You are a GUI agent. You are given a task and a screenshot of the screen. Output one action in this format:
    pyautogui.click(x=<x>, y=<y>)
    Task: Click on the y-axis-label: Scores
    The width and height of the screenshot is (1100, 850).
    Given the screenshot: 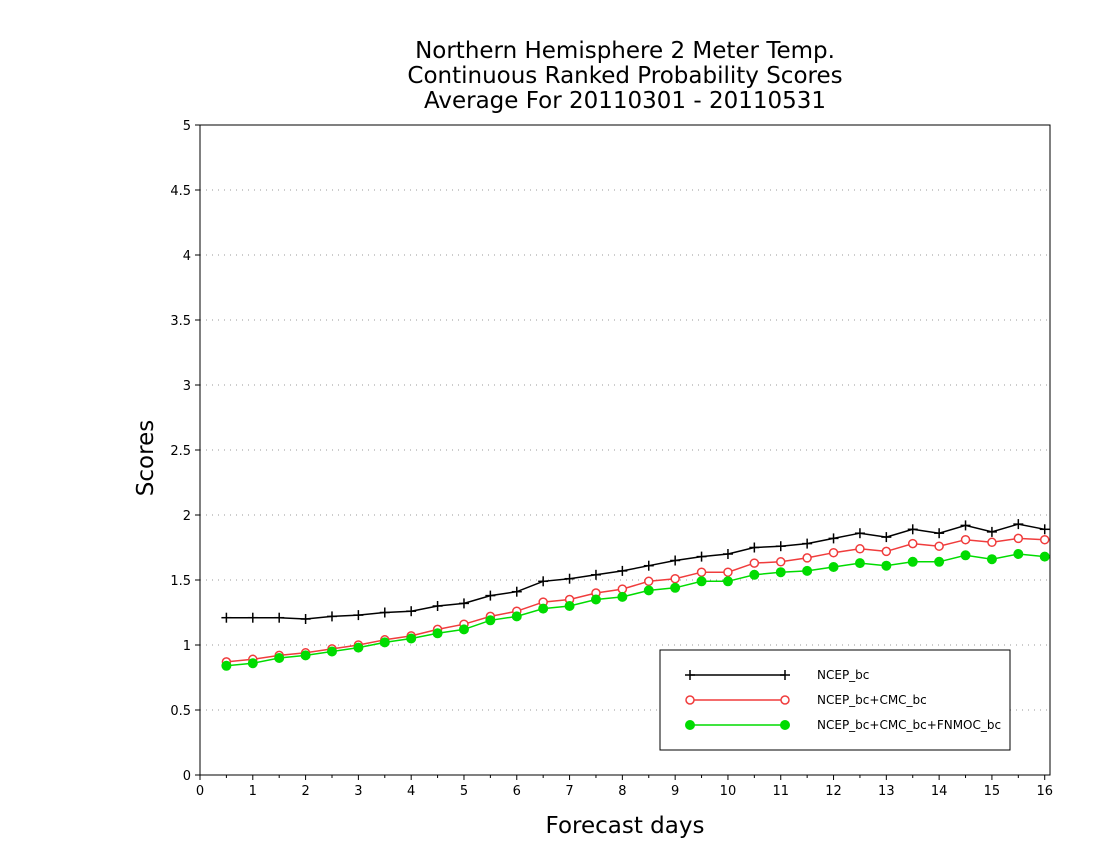 What is the action you would take?
    pyautogui.click(x=146, y=458)
    